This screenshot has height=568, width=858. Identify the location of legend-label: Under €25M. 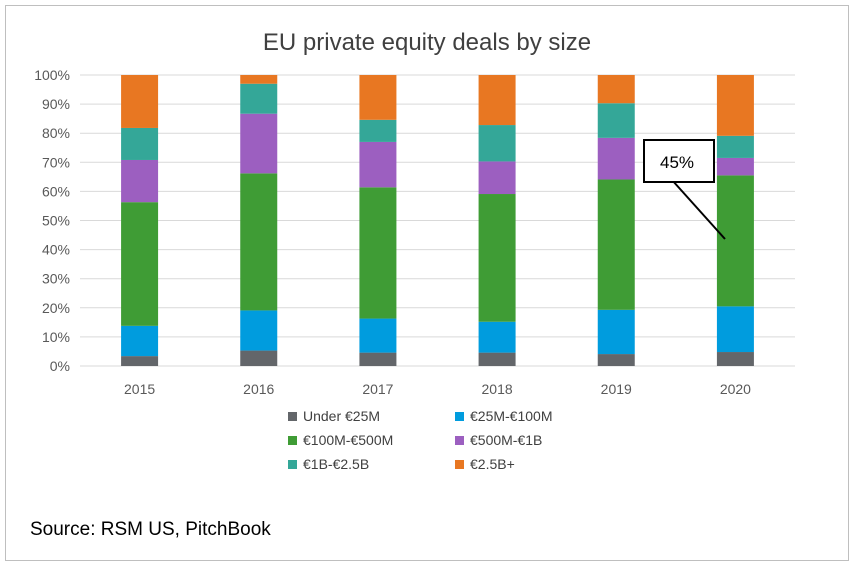
(341, 416).